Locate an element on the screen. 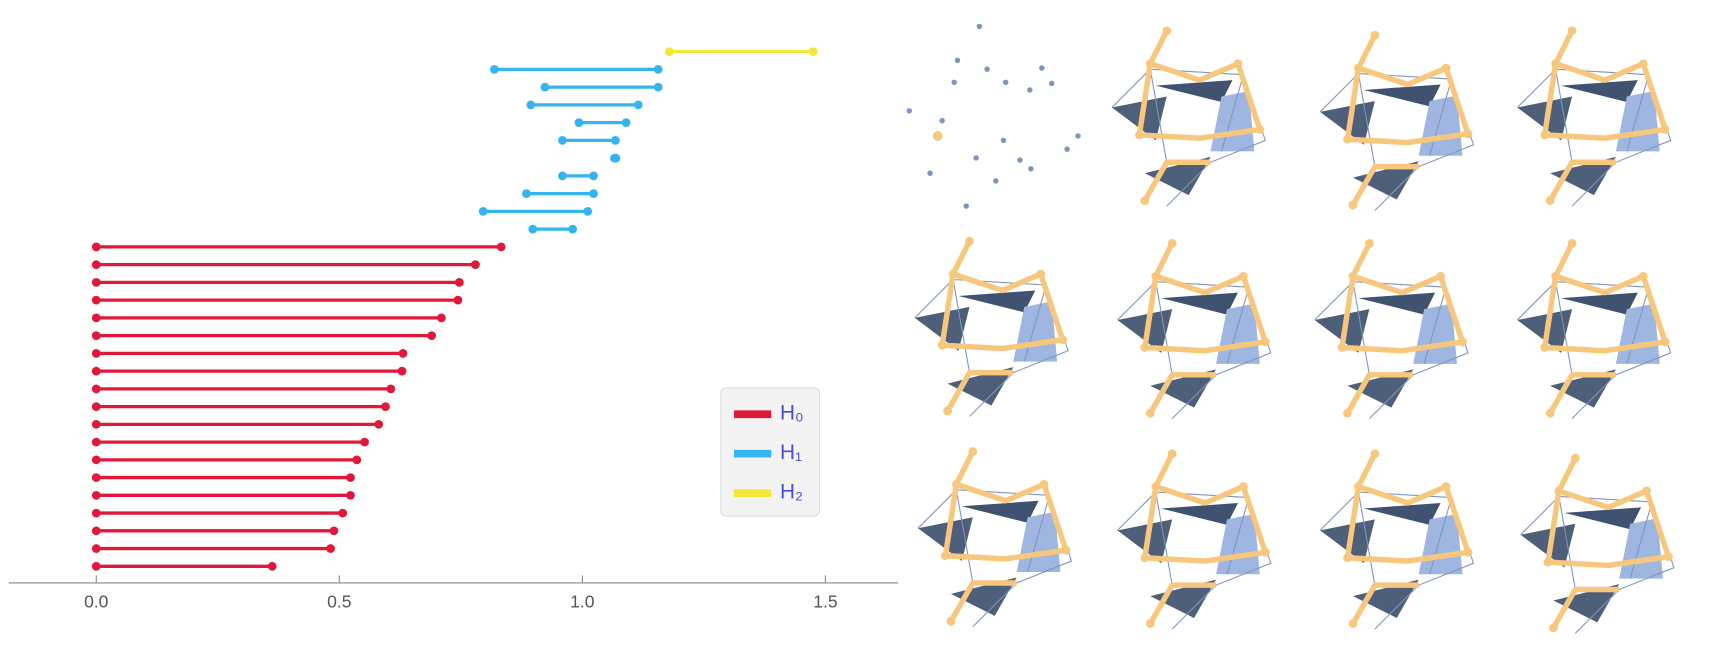 This screenshot has width=1709, height=667. legend-label: H₀ is located at coordinates (792, 413).